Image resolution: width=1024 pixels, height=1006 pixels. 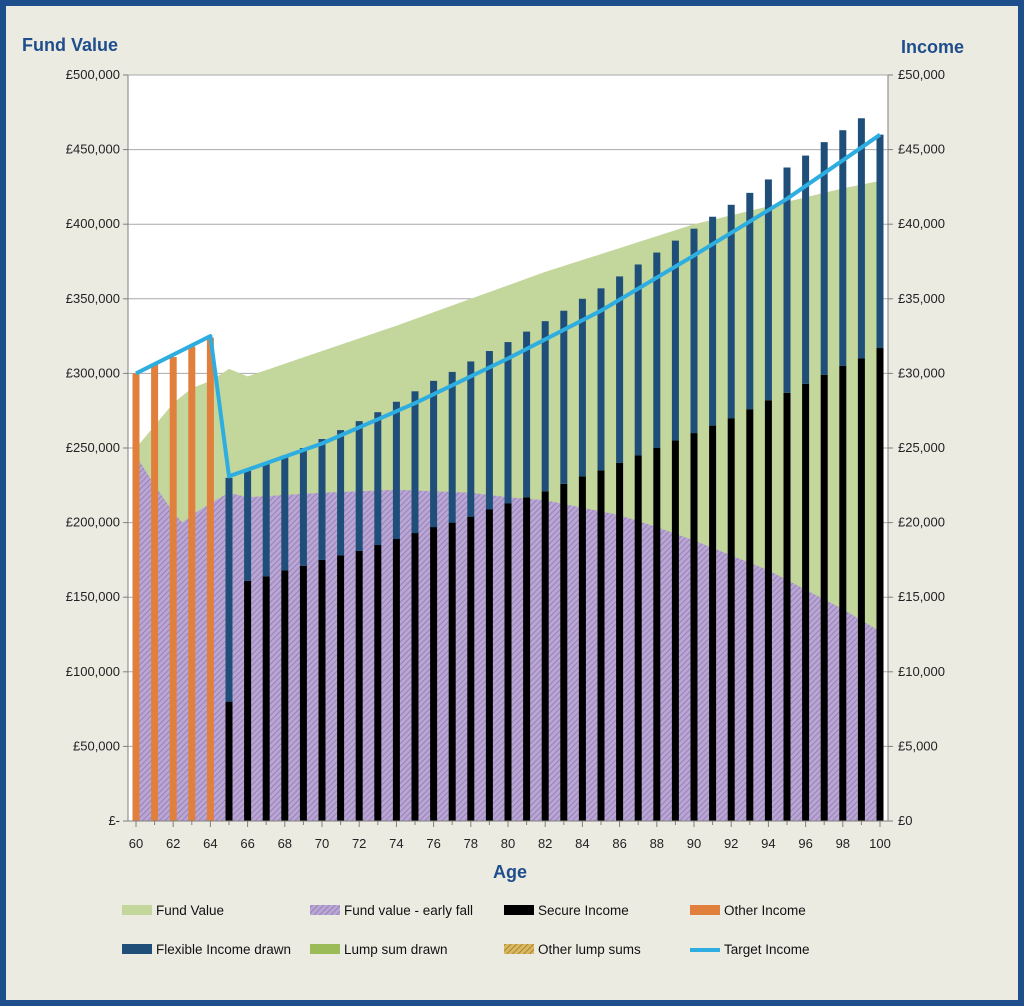 What do you see at coordinates (471, 843) in the screenshot?
I see `x-tick-label: 78` at bounding box center [471, 843].